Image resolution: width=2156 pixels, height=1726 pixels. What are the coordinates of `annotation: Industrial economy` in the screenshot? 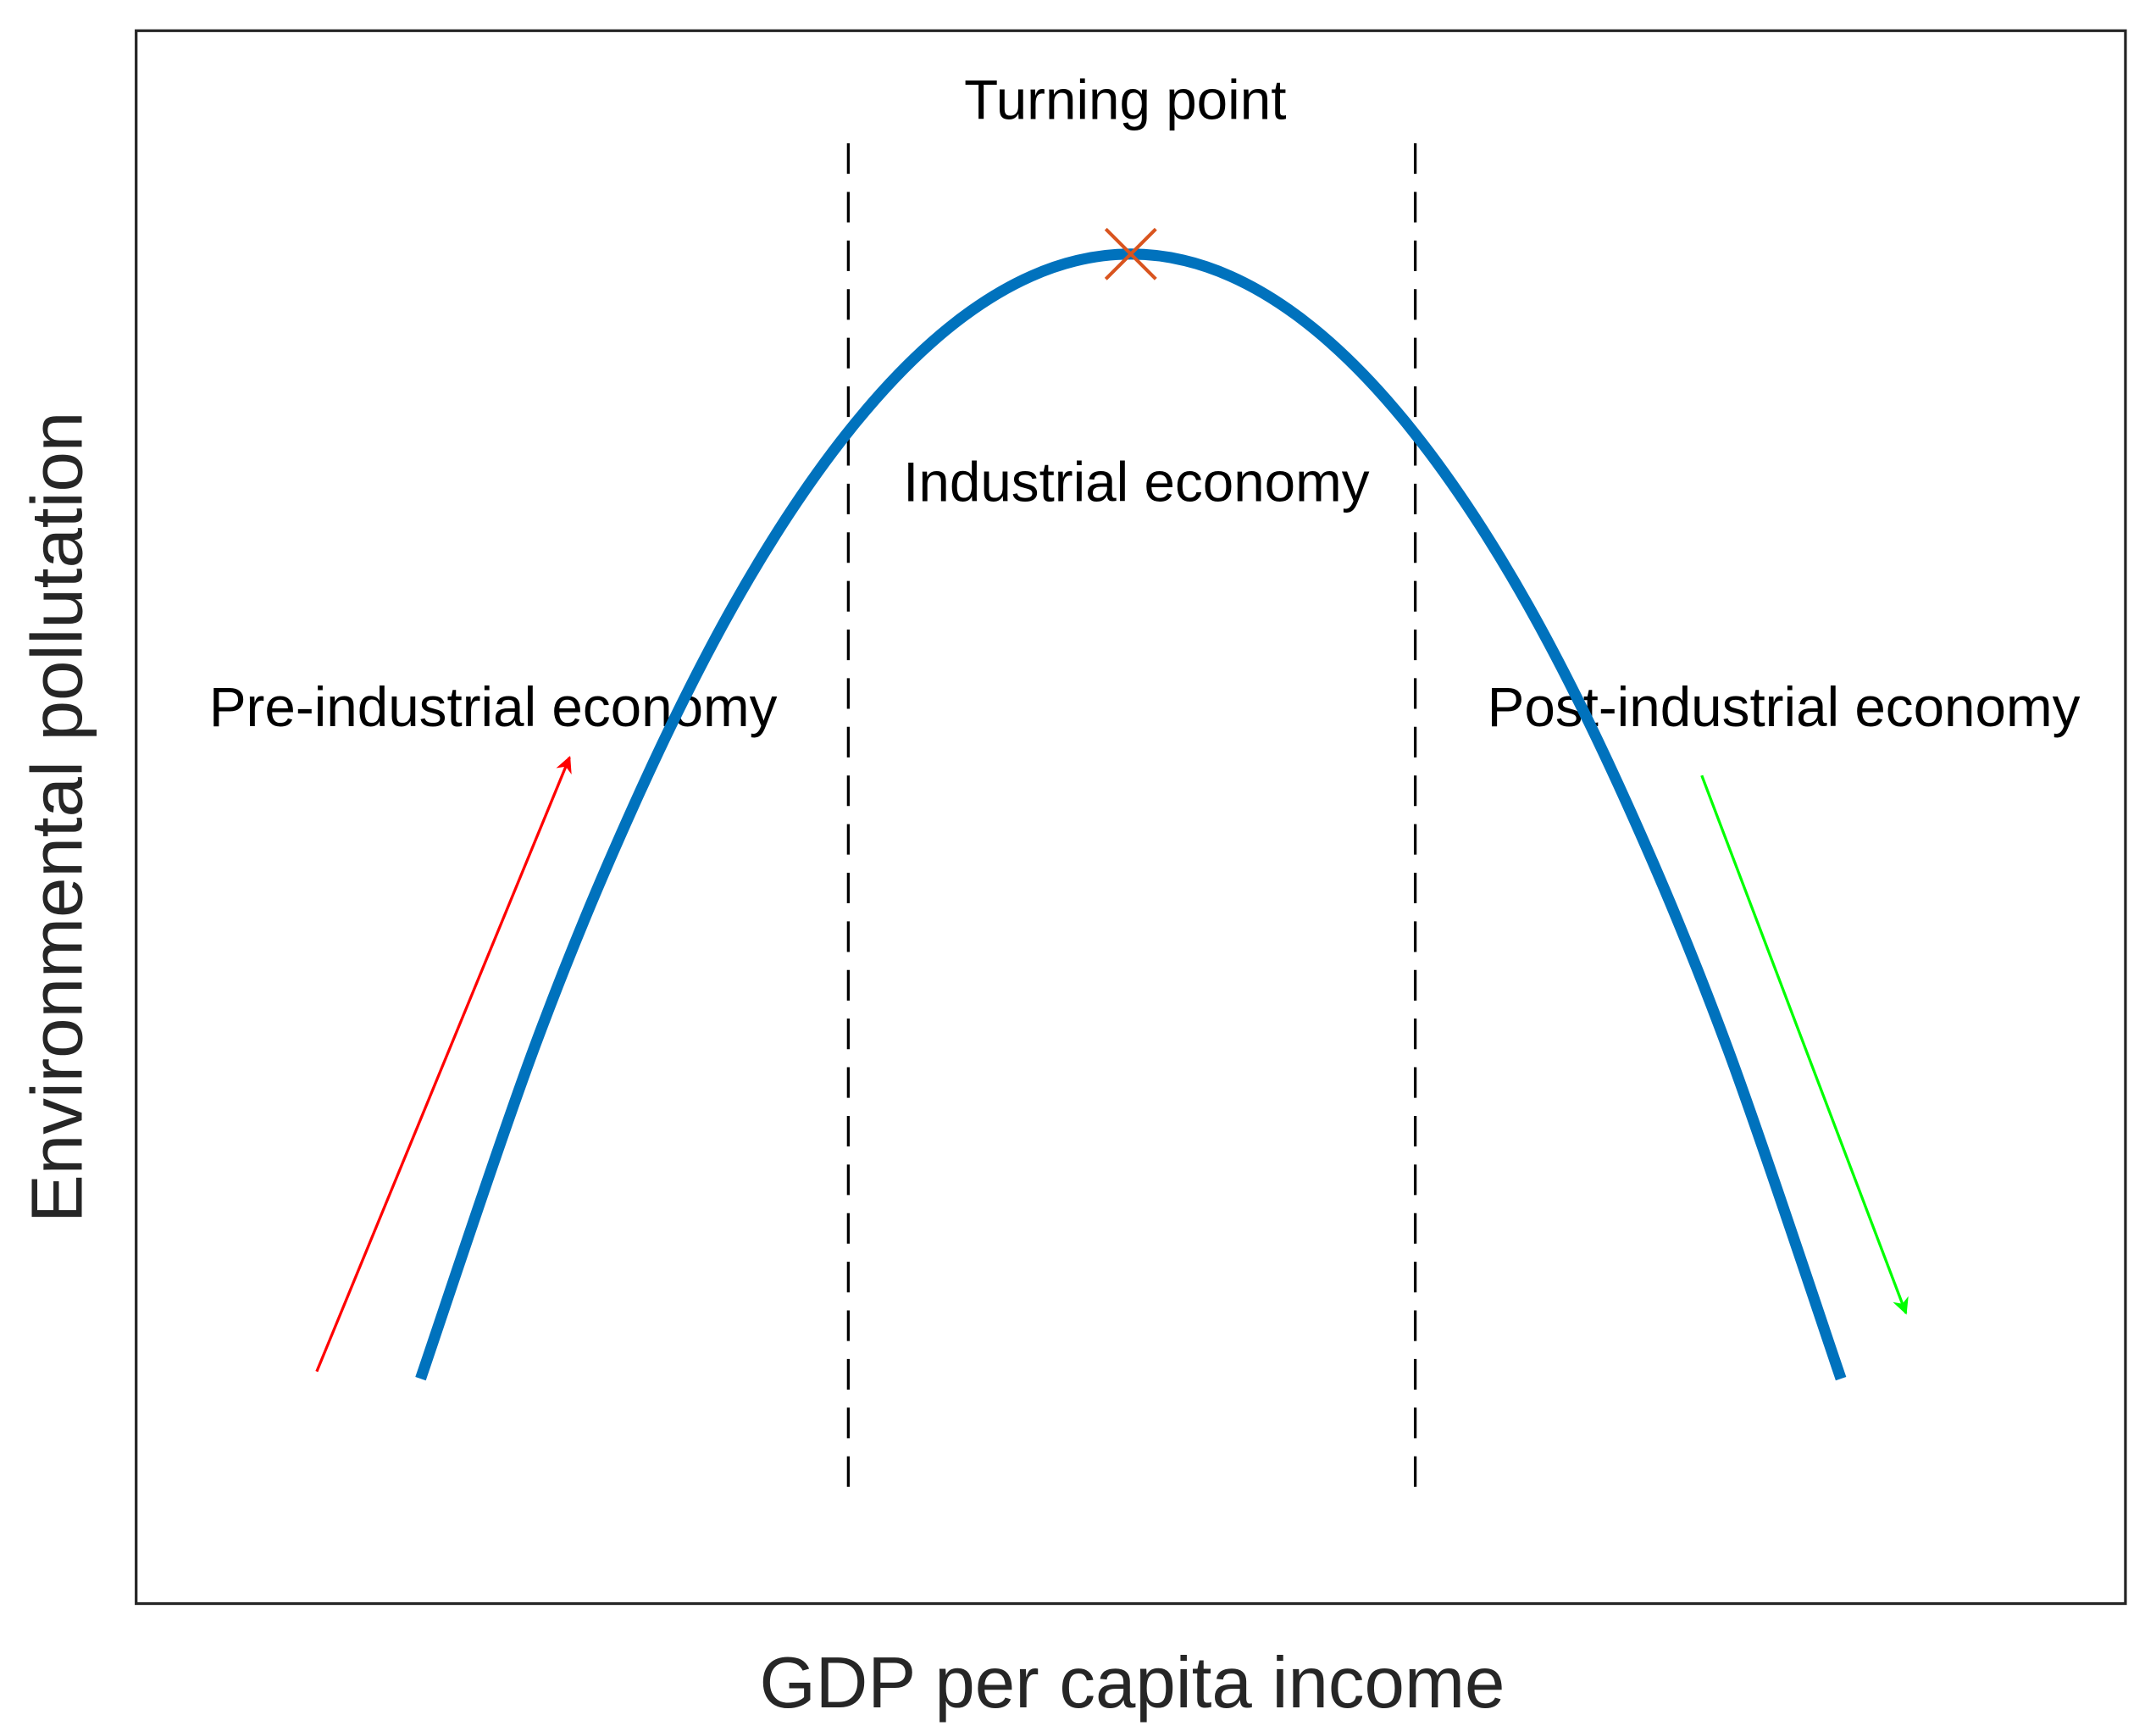 It's located at (1136, 482).